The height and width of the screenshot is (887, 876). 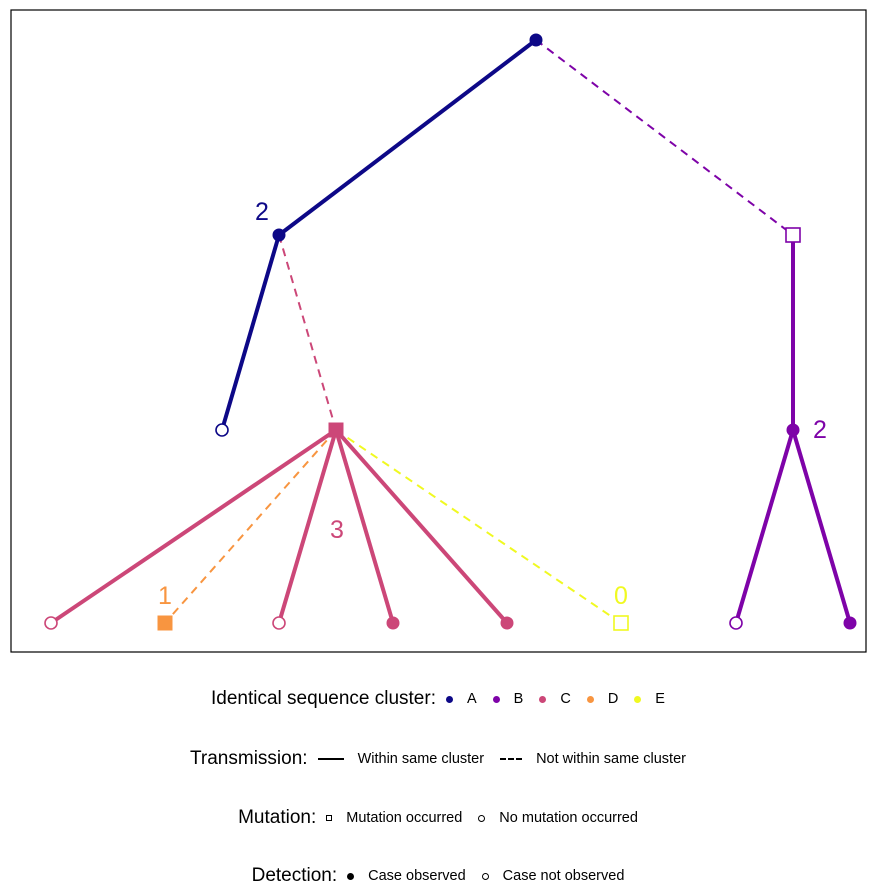 What do you see at coordinates (404, 818) in the screenshot?
I see `legend-mutation-occurred-label: Mutation occurred` at bounding box center [404, 818].